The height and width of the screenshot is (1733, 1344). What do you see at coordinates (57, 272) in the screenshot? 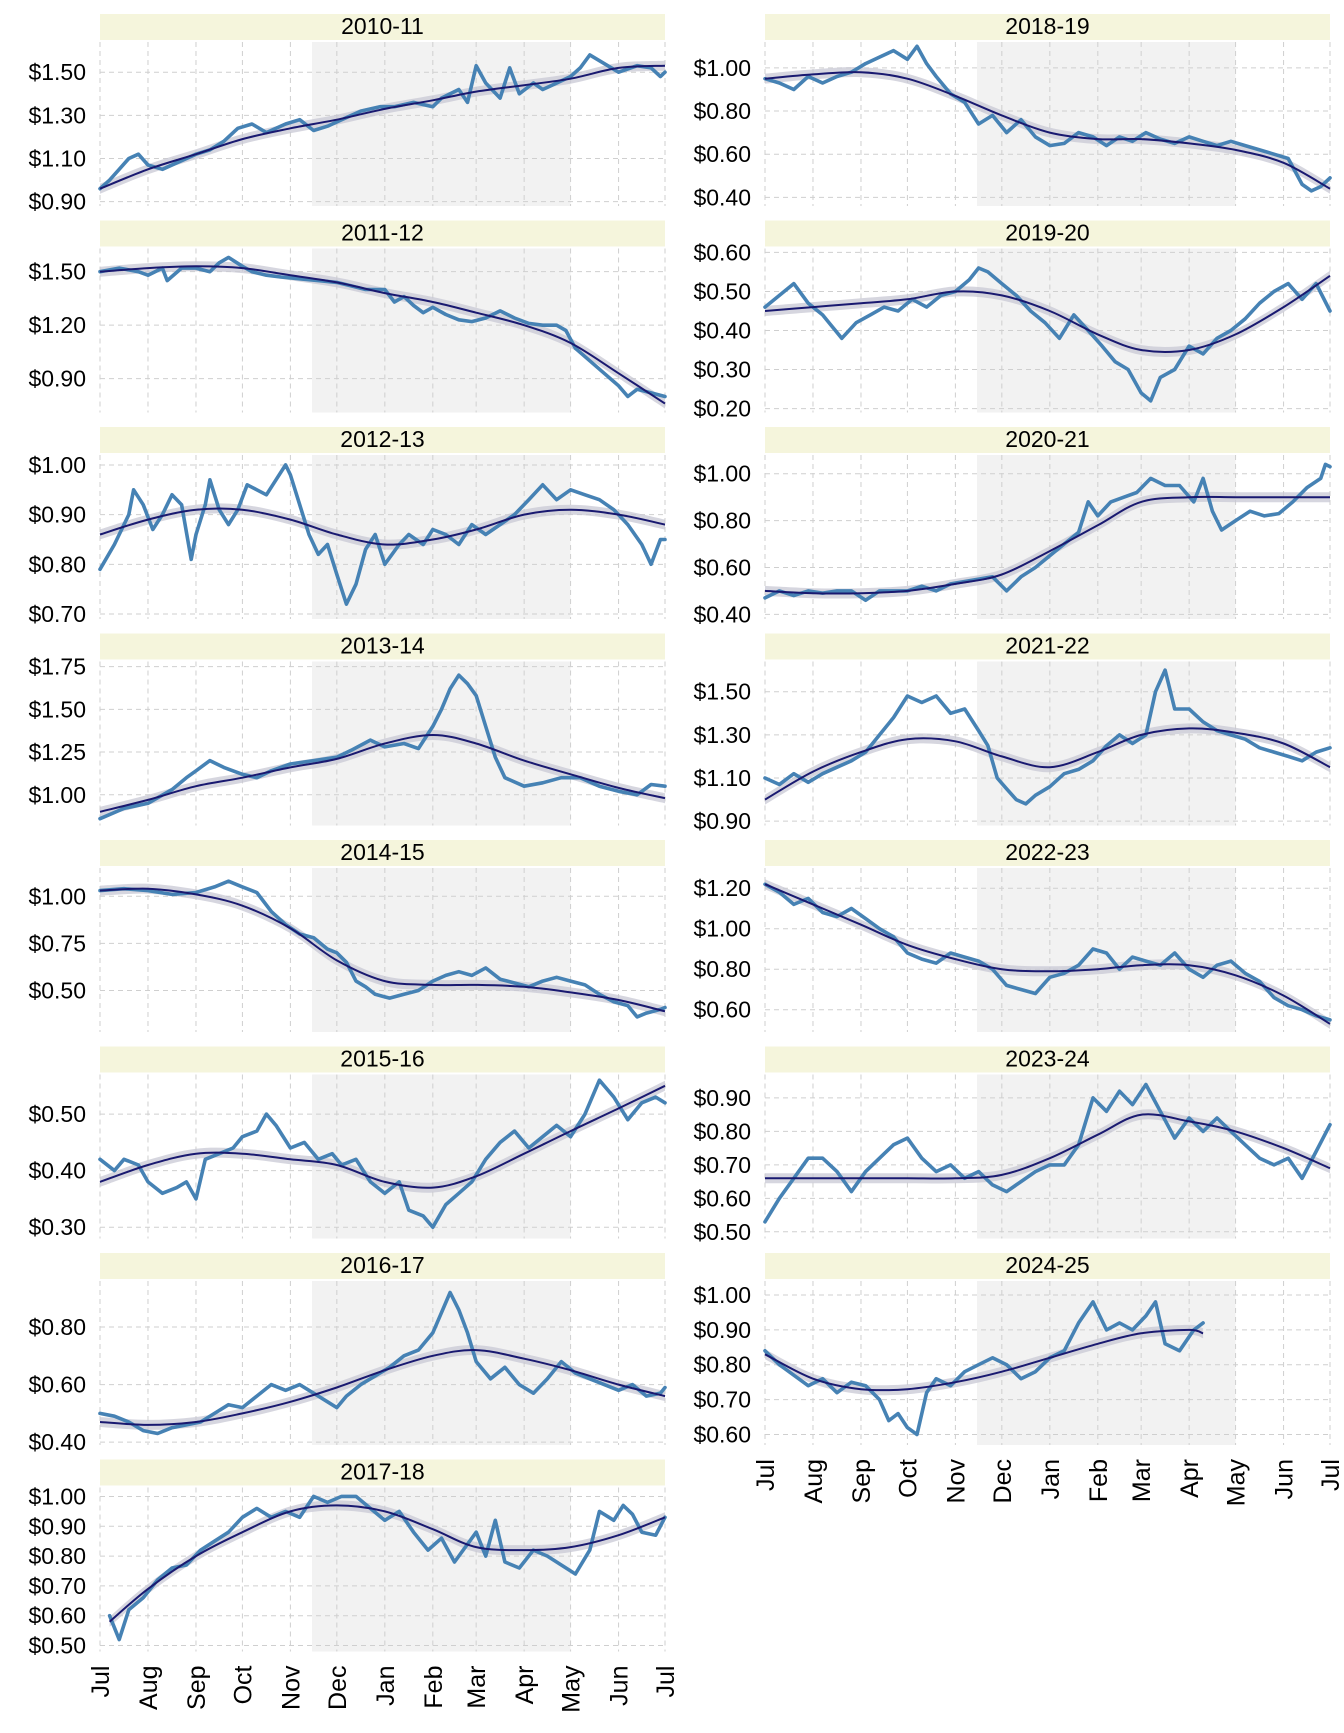
I see `y-tick-label: $1.50` at bounding box center [57, 272].